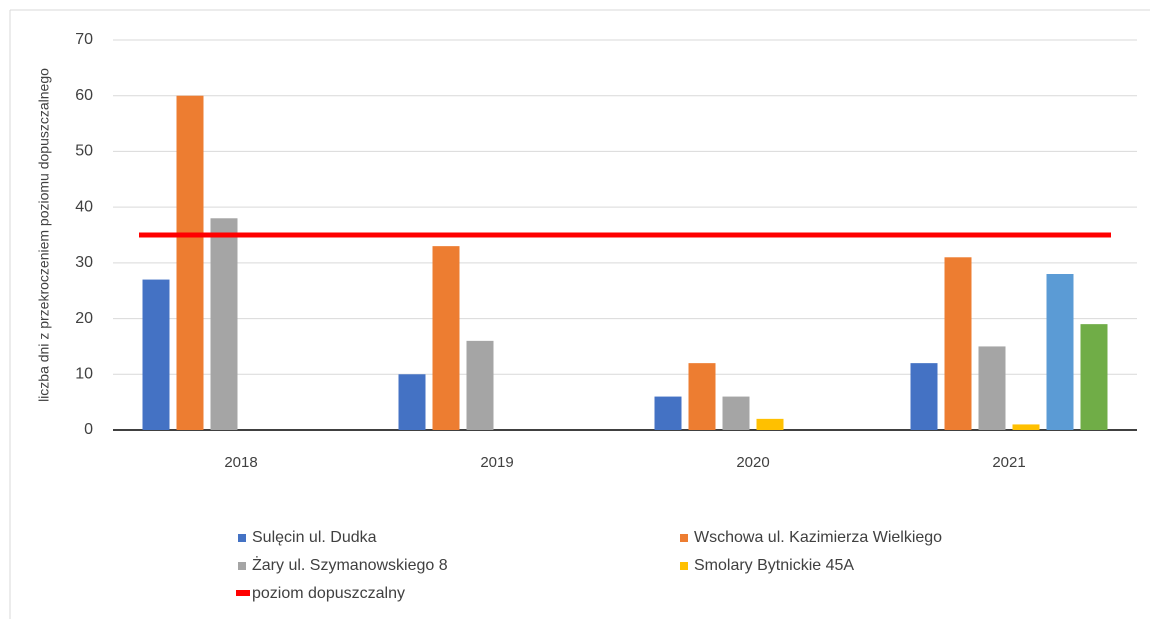  I want to click on y-tick-label: 70, so click(84, 39).